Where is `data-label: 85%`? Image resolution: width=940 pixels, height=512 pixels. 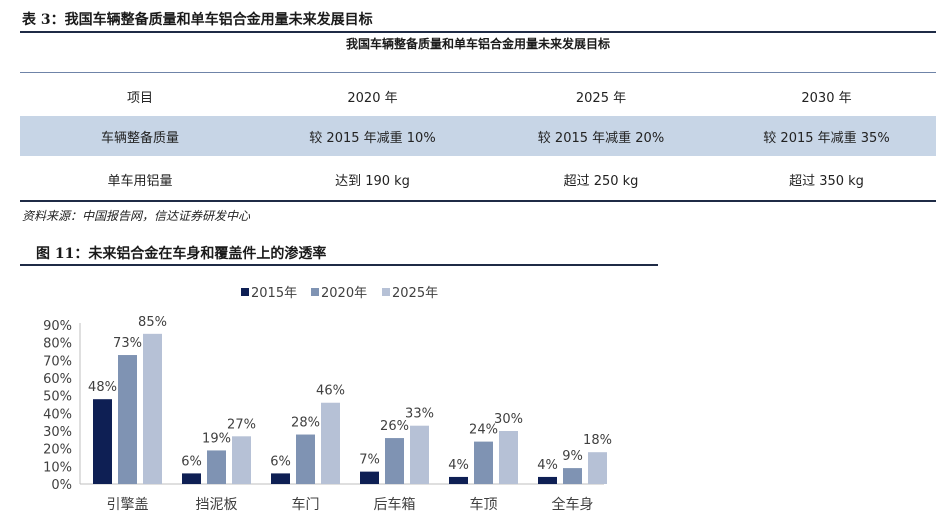 data-label: 85% is located at coordinates (152, 322).